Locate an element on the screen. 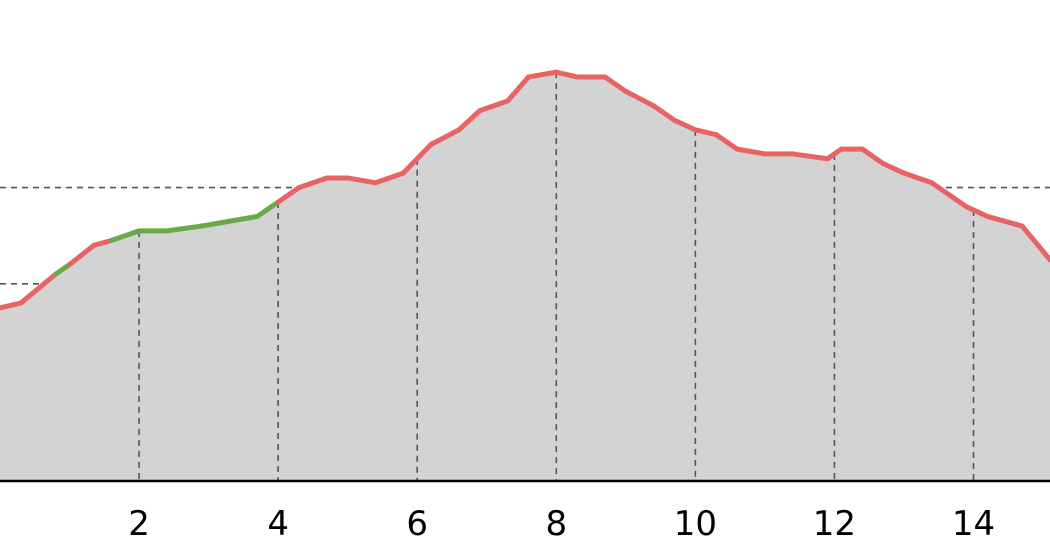  x-tick-labels: 2 4 6 8 10 12 14 is located at coordinates (561, 524).